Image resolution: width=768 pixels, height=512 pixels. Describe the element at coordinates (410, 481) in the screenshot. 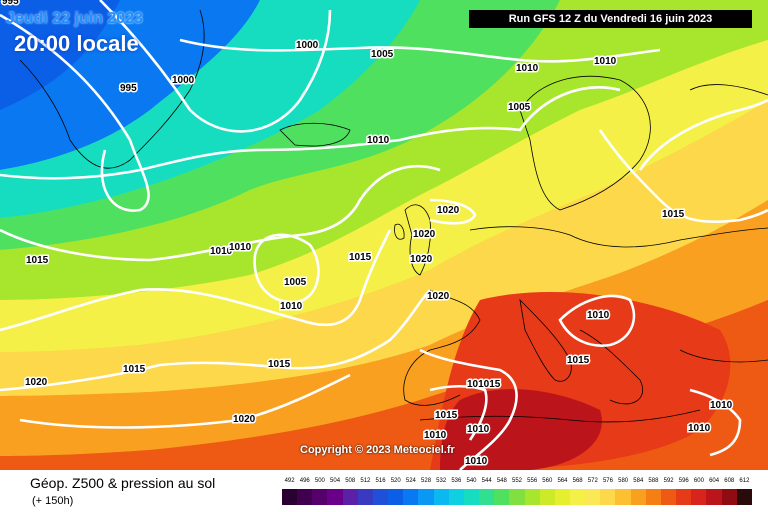

I see `scale-tick-label: 524` at that location.